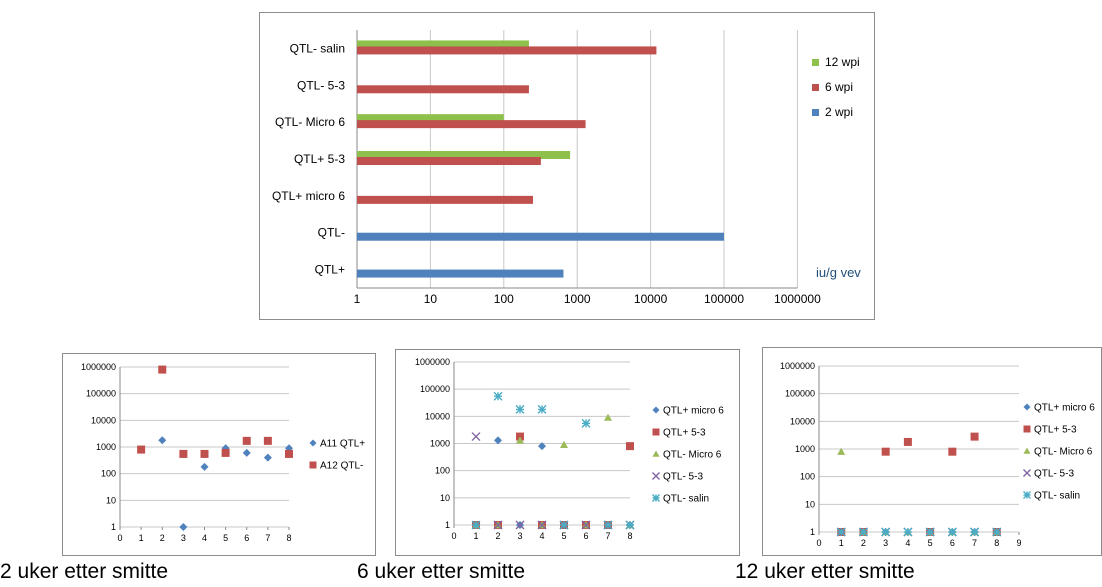 Image resolution: width=1102 pixels, height=587 pixels. I want to click on x-tick-label: 1000, so click(577, 299).